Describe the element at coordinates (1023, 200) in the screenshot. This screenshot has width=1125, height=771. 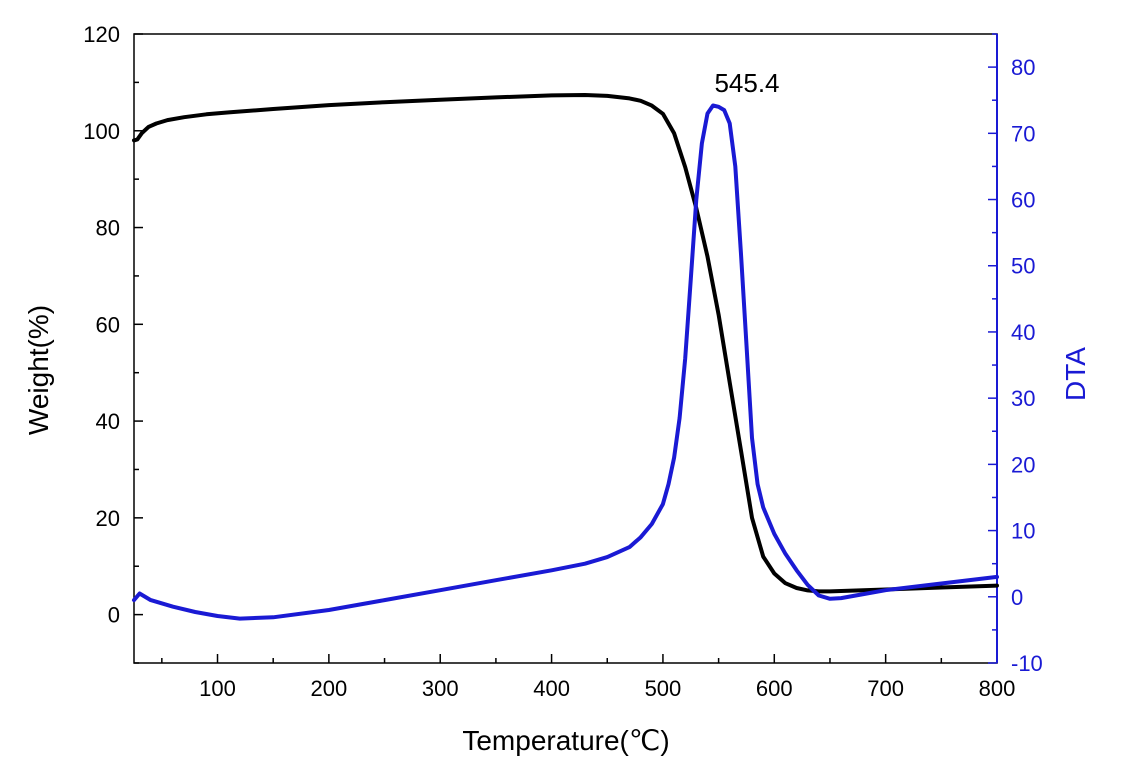
I see `y2-tick-label: 60` at that location.